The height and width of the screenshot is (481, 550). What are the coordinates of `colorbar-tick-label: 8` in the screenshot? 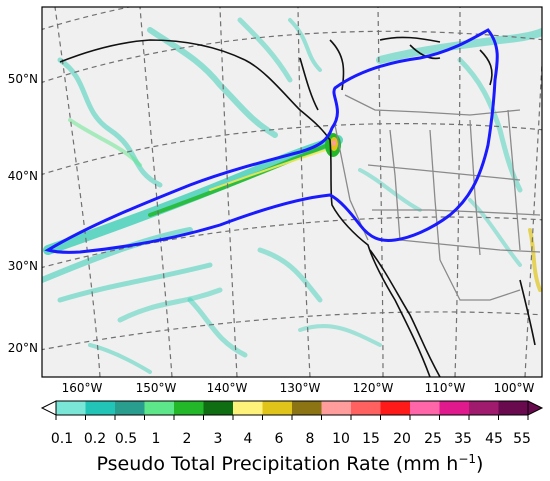 It's located at (310, 439).